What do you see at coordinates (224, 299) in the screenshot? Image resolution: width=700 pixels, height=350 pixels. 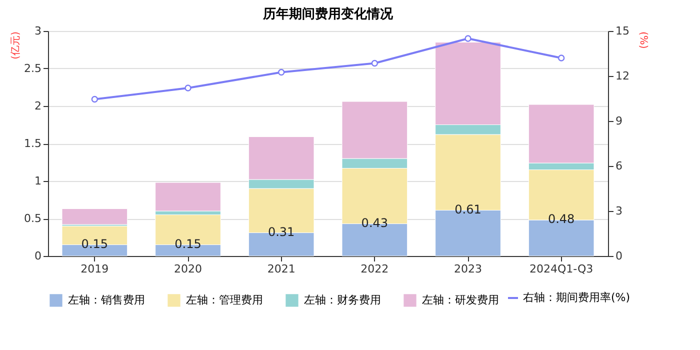 I see `legend-label: 左轴：管理费用` at bounding box center [224, 299].